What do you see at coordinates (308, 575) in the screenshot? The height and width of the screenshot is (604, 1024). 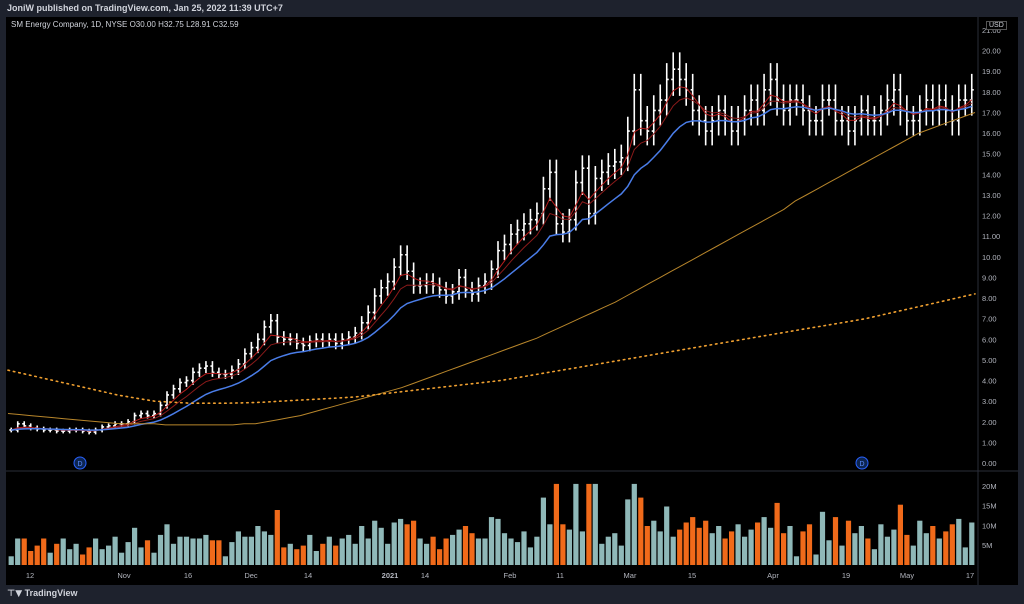 I see `time-axis-label: 14` at bounding box center [308, 575].